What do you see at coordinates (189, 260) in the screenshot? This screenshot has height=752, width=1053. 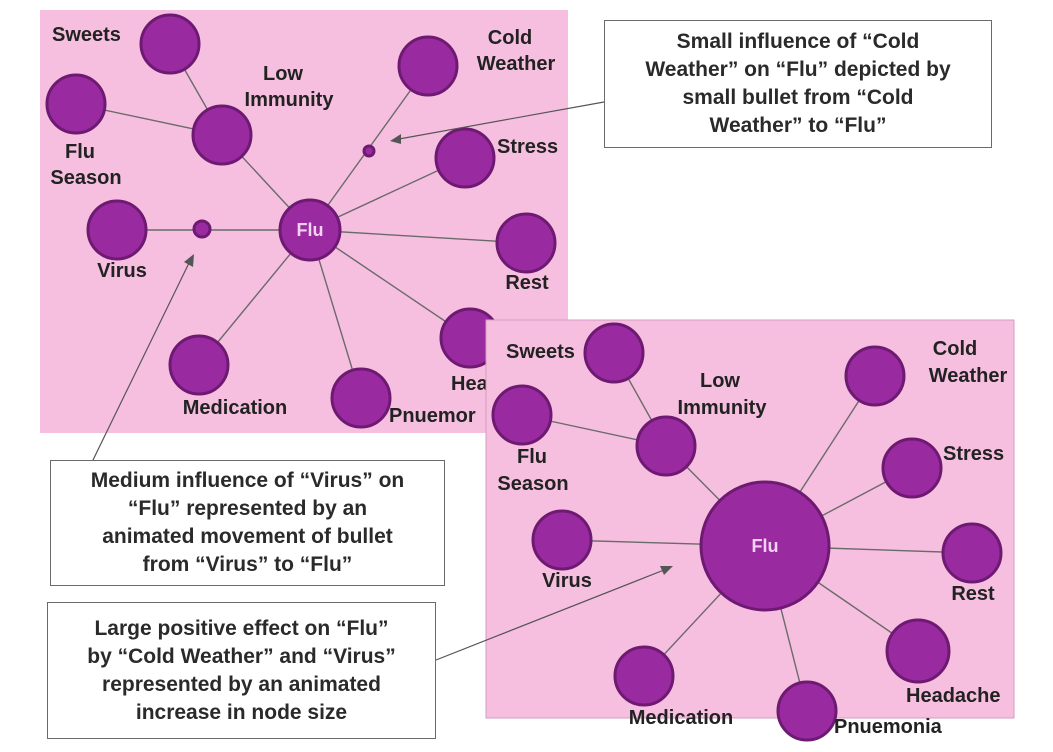 I see `arrowhead-medium-influence` at bounding box center [189, 260].